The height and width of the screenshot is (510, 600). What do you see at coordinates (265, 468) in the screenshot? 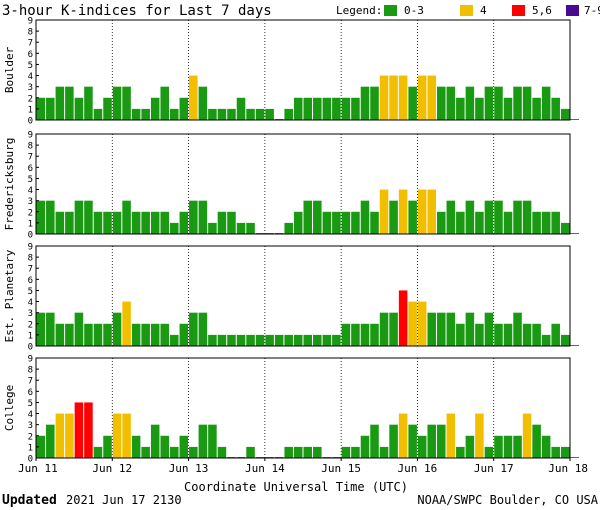
I see `x-tick-label: Jun 14` at bounding box center [265, 468].